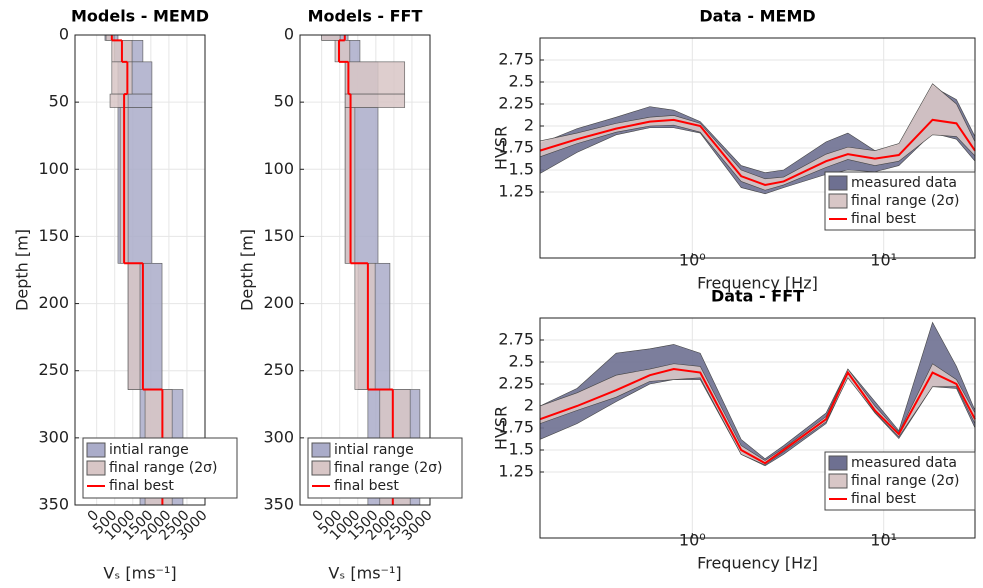 The height and width of the screenshot is (588, 983). Describe the element at coordinates (365, 16) in the screenshot. I see `chart-title: Models - FFT` at that location.